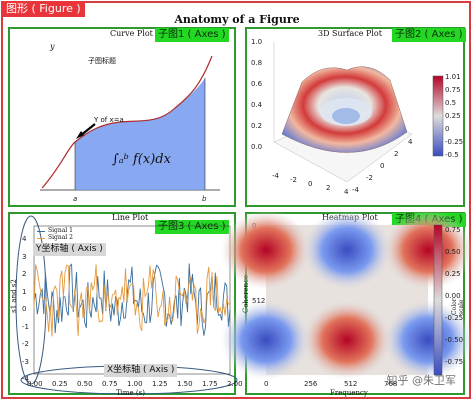  I want to click on surface-axes-tag: 子图2 ( Axes ), so click(429, 35).